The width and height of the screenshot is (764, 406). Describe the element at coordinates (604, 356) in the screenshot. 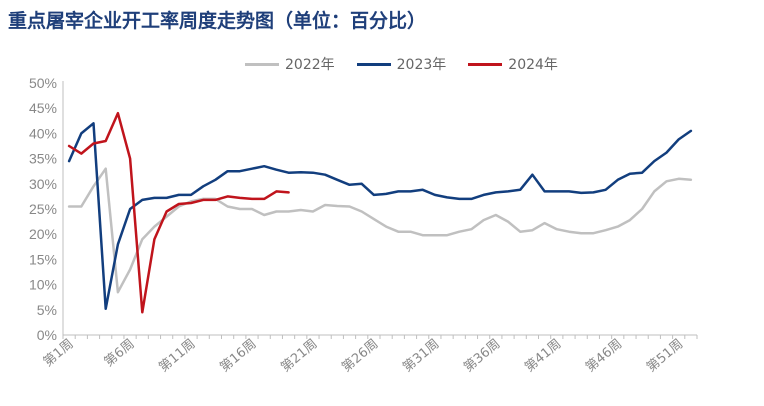

I see `x-tick-label: 第46周` at that location.